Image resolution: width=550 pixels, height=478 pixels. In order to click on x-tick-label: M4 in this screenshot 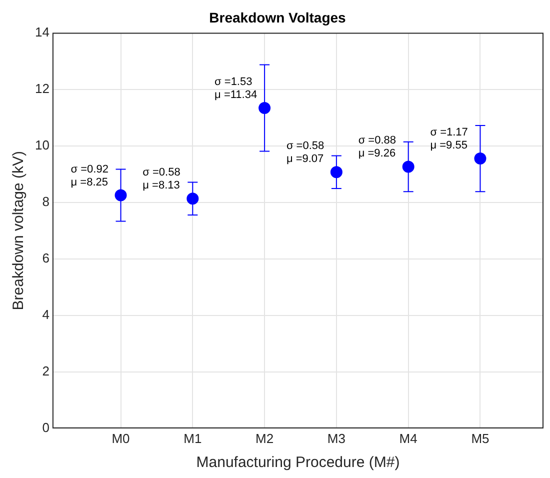, I will do `click(408, 438)`.